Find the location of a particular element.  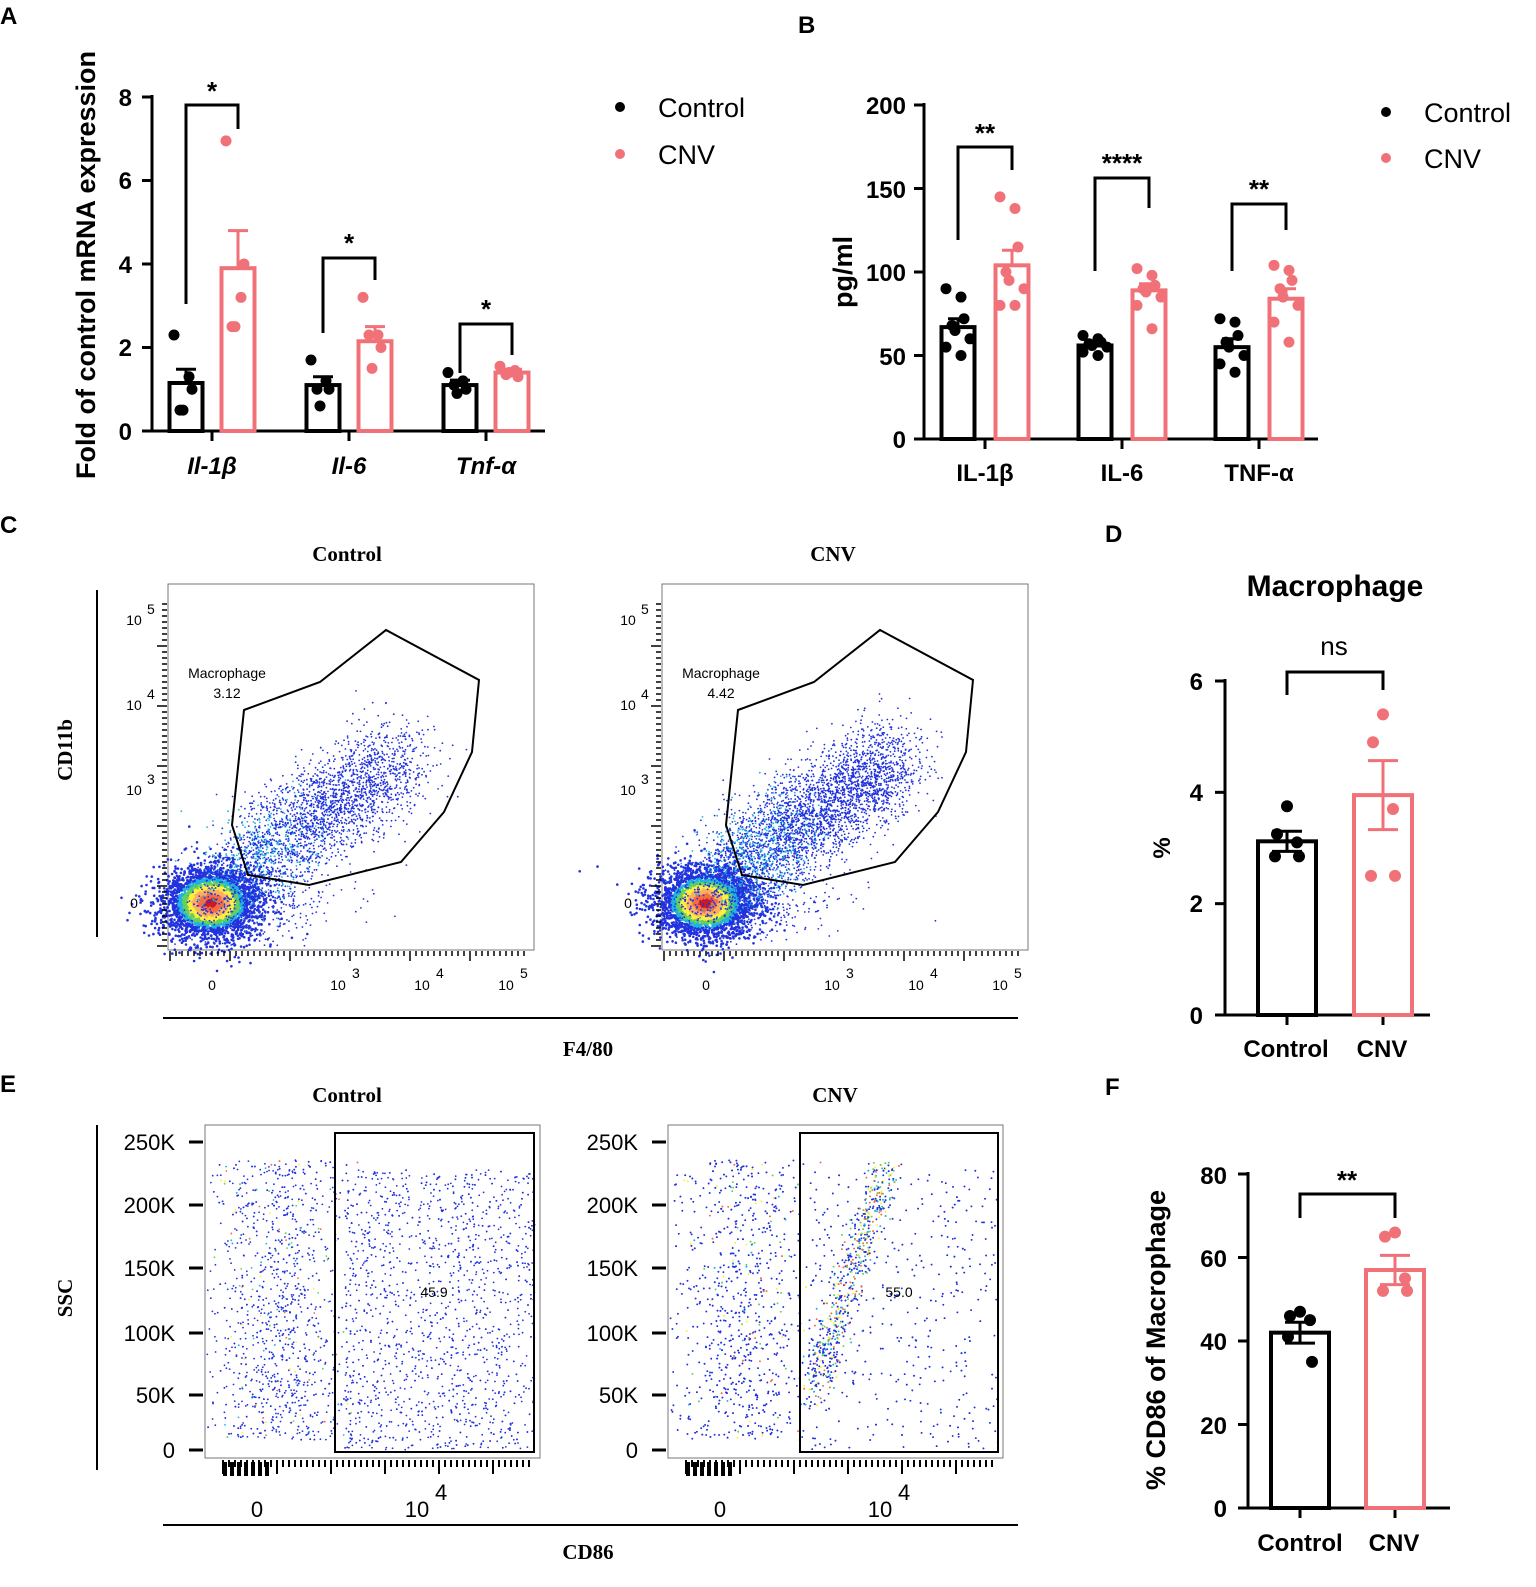

e-plot-frame-cnv is located at coordinates (835, 1291).